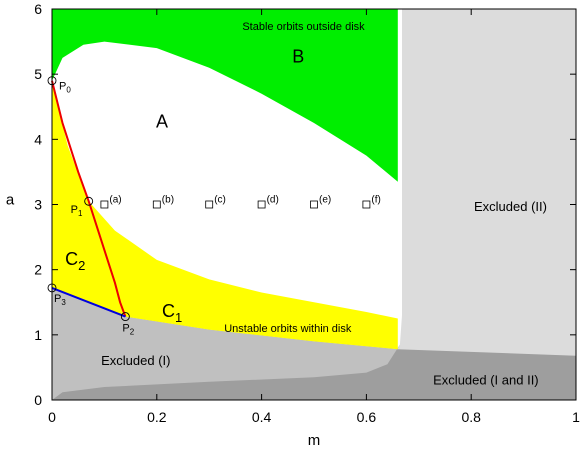 The width and height of the screenshot is (581, 450). What do you see at coordinates (65, 88) in the screenshot?
I see `point-label: P0` at bounding box center [65, 88].